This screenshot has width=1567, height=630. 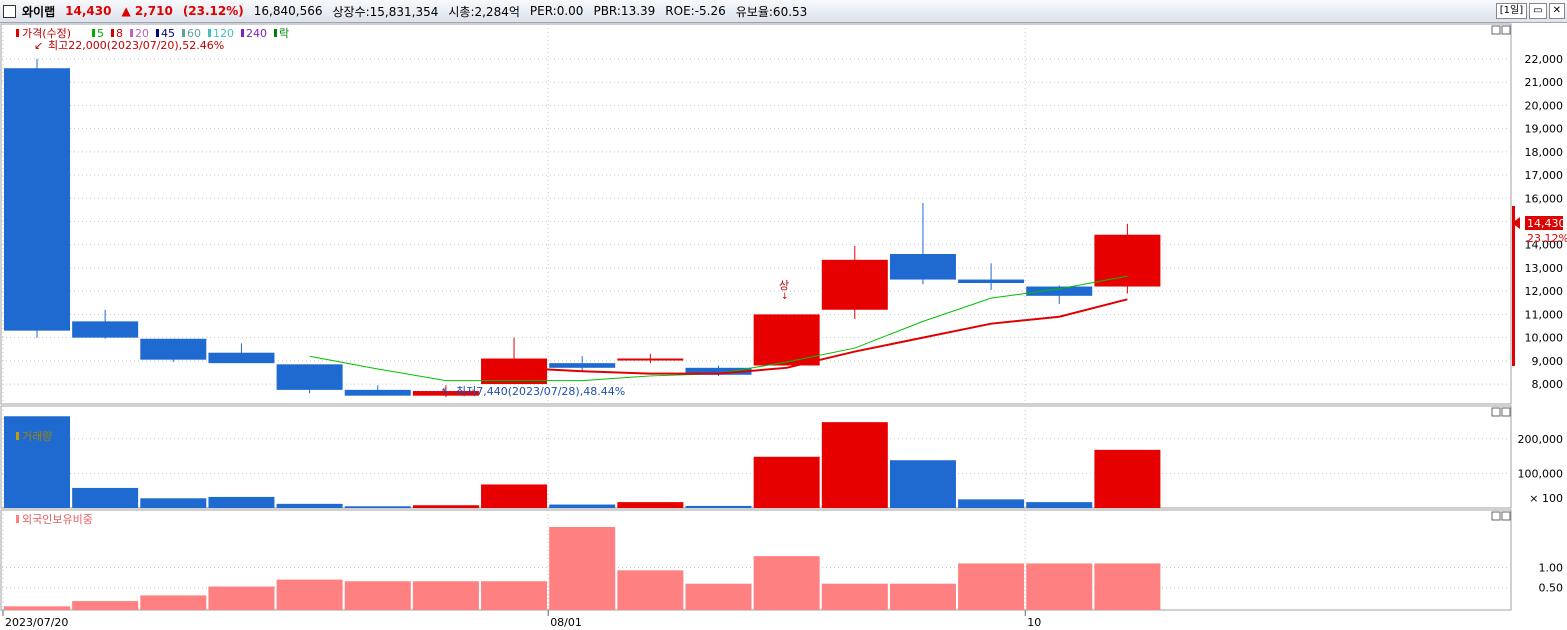 I want to click on ma-legend-label: 240, so click(x=256, y=33).